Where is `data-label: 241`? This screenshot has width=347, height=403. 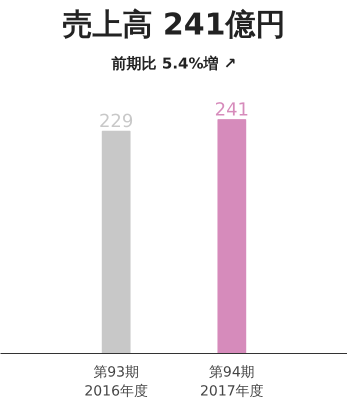
data-label: 241 is located at coordinates (232, 110).